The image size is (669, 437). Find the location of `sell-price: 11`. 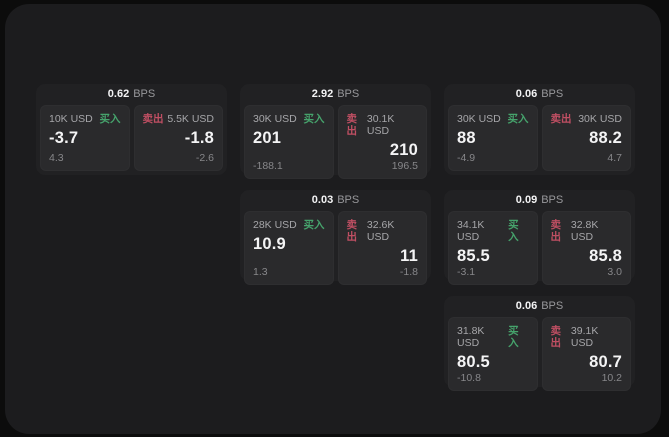

sell-price: 11 is located at coordinates (409, 256).